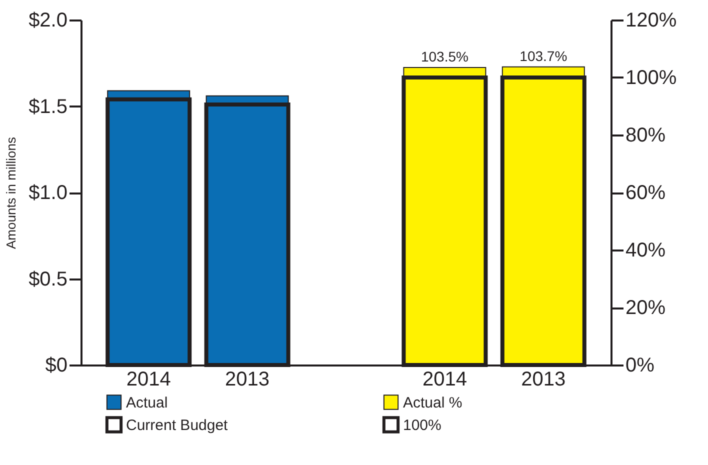 Image resolution: width=708 pixels, height=465 pixels. What do you see at coordinates (646, 251) in the screenshot?
I see `y2-tick-label: 40%` at bounding box center [646, 251].